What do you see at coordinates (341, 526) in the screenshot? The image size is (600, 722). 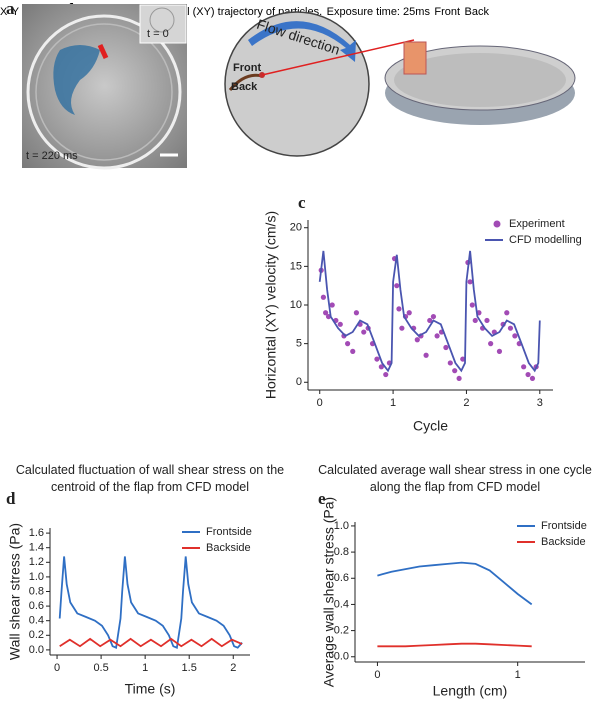 I see `y-tick-label: 1.0` at bounding box center [341, 526].